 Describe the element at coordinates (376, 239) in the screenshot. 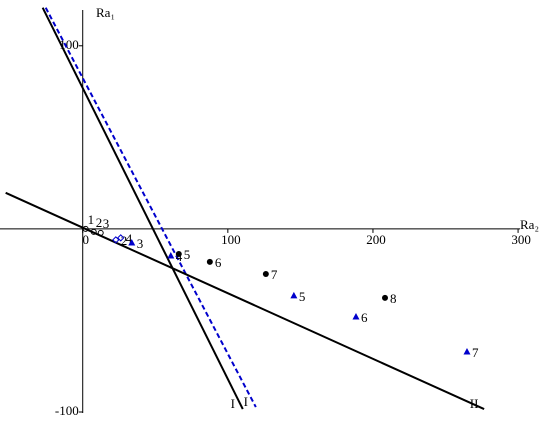

I see `x-tick-label: 200` at that location.